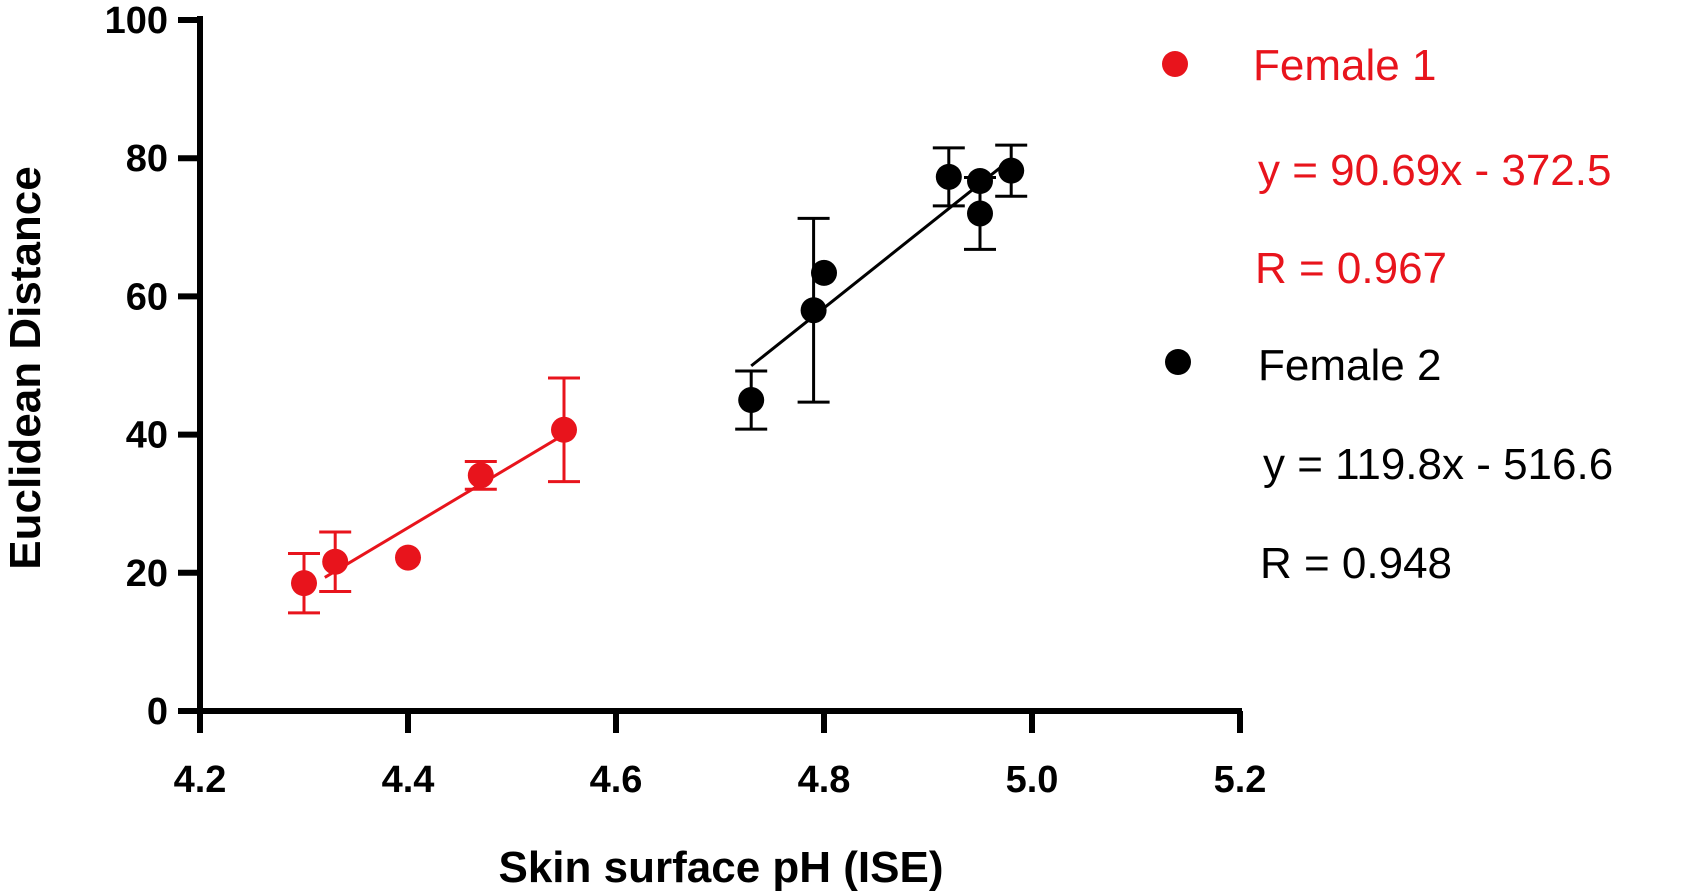 The height and width of the screenshot is (896, 1702). I want to click on legend-label-female-2: Female 2, so click(1349, 365).